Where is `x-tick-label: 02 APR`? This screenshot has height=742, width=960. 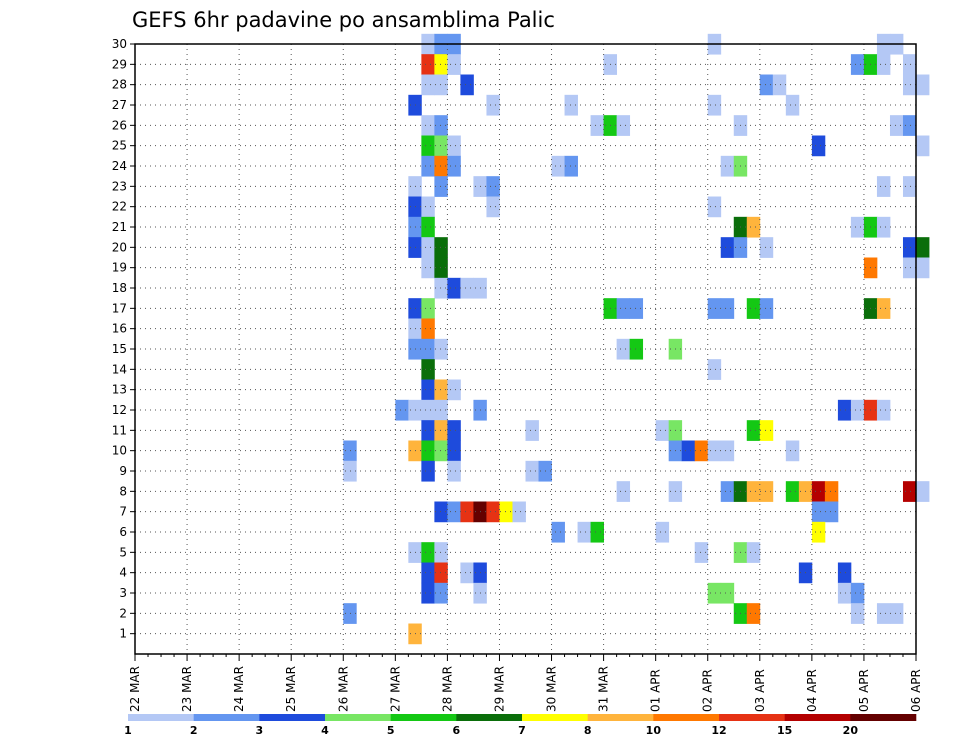
x-tick-label: 02 APR is located at coordinates (708, 690).